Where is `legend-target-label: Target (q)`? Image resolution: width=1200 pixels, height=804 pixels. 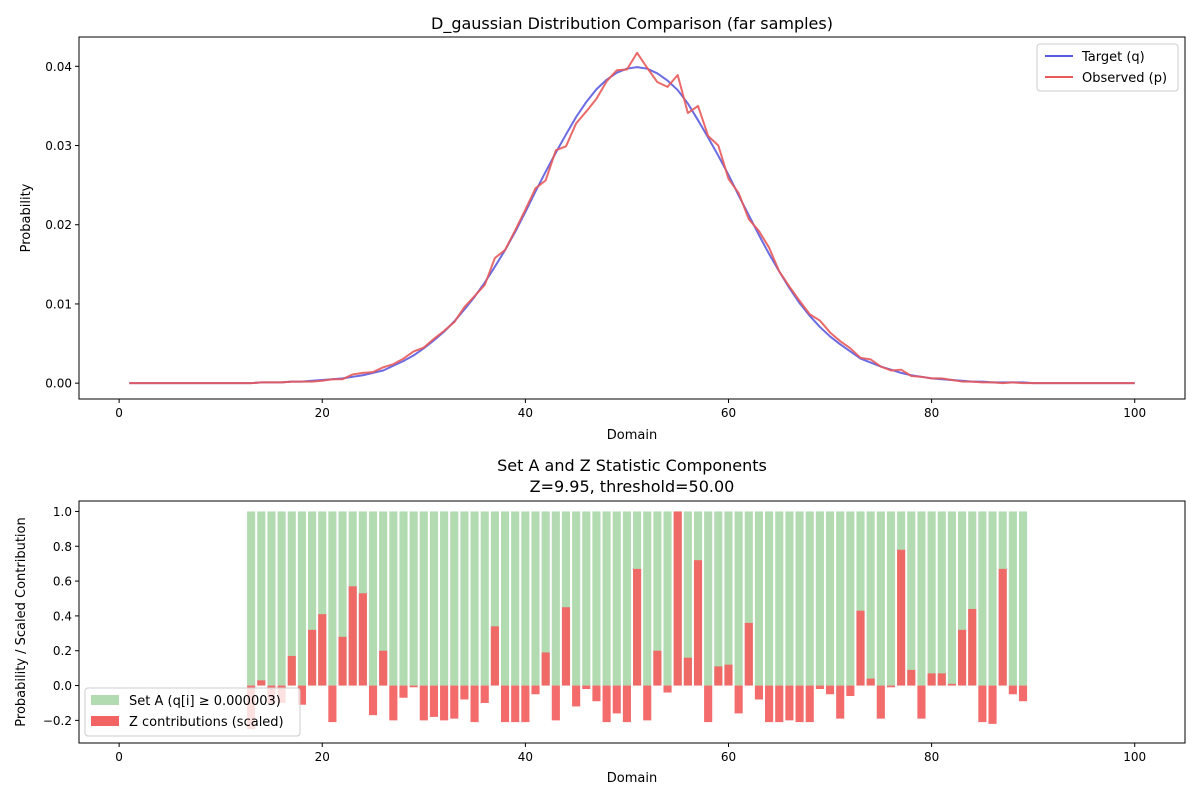
legend-target-label: Target (q) is located at coordinates (1113, 57).